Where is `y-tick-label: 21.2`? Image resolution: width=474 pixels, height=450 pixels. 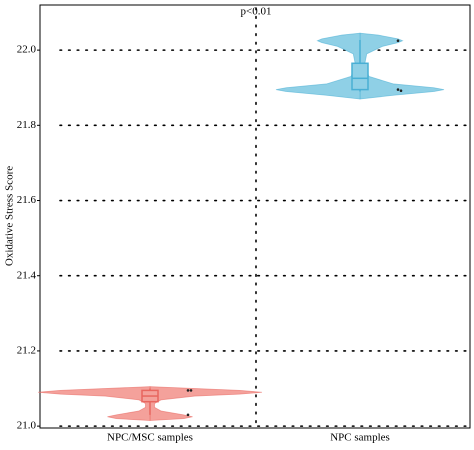
y-tick-label: 21.2 is located at coordinates (26, 350).